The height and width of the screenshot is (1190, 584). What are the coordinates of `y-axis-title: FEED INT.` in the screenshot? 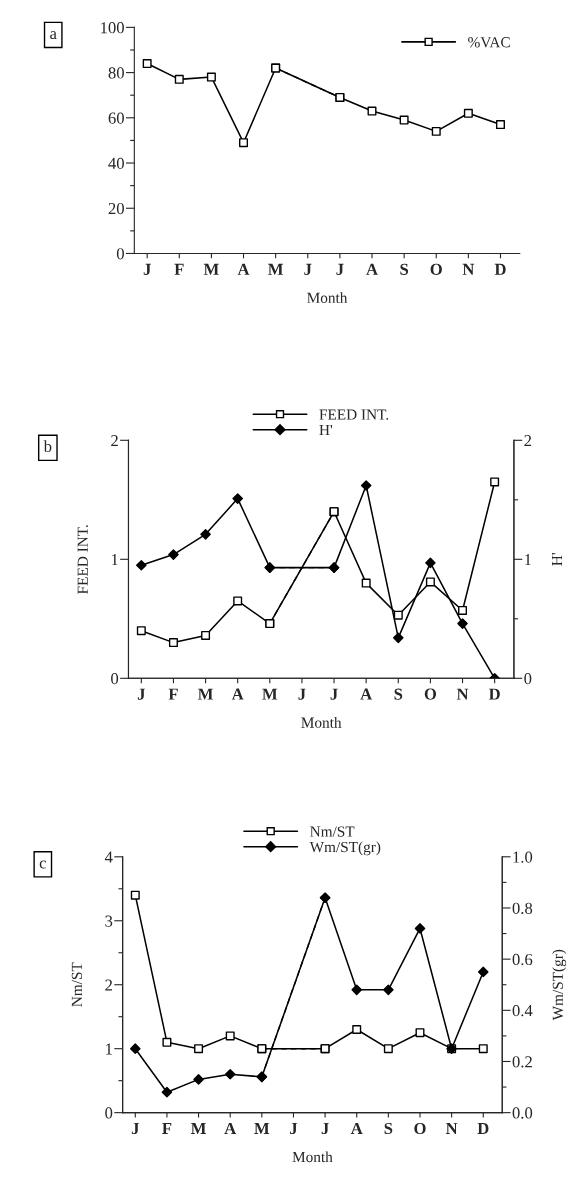 It's located at (82, 559).